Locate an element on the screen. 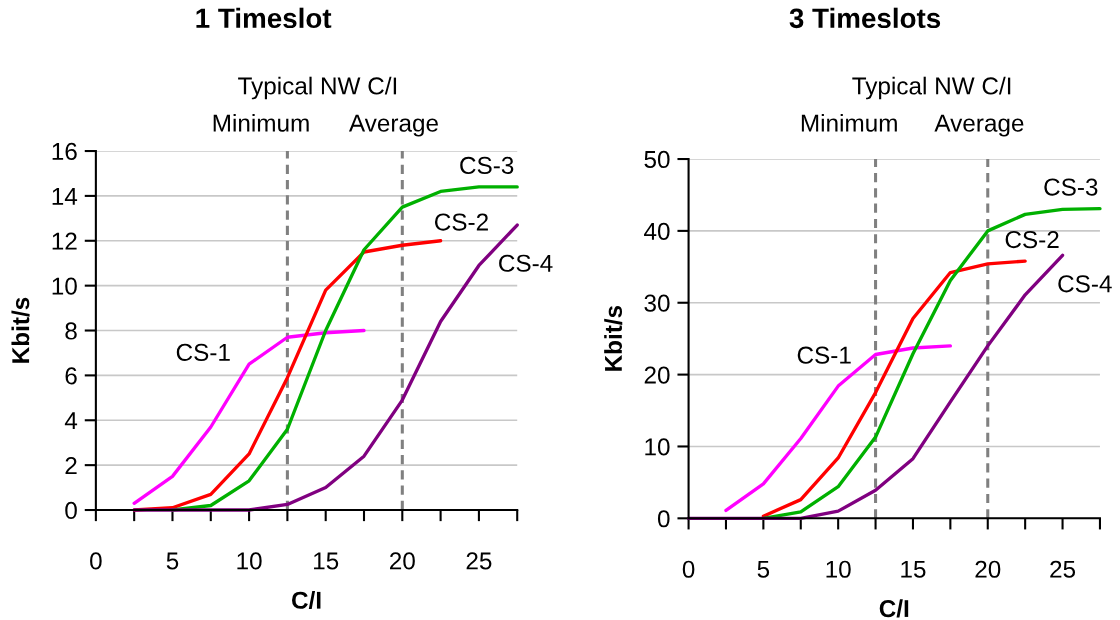 The height and width of the screenshot is (620, 1120). y-tick-label: 50 is located at coordinates (657, 159).